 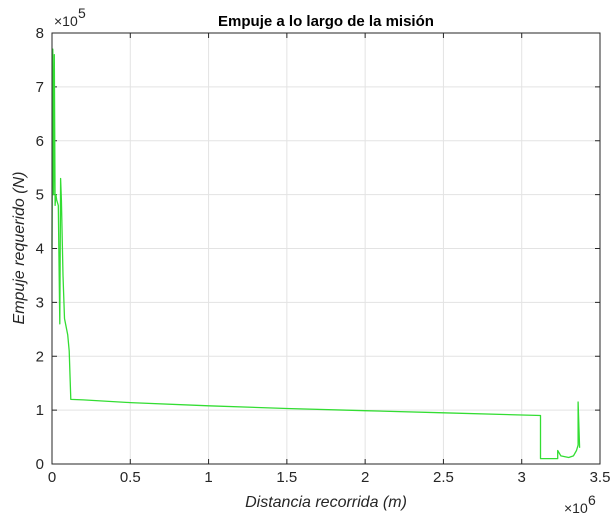 What do you see at coordinates (443, 477) in the screenshot?
I see `x-tick-label: 2.5` at bounding box center [443, 477].